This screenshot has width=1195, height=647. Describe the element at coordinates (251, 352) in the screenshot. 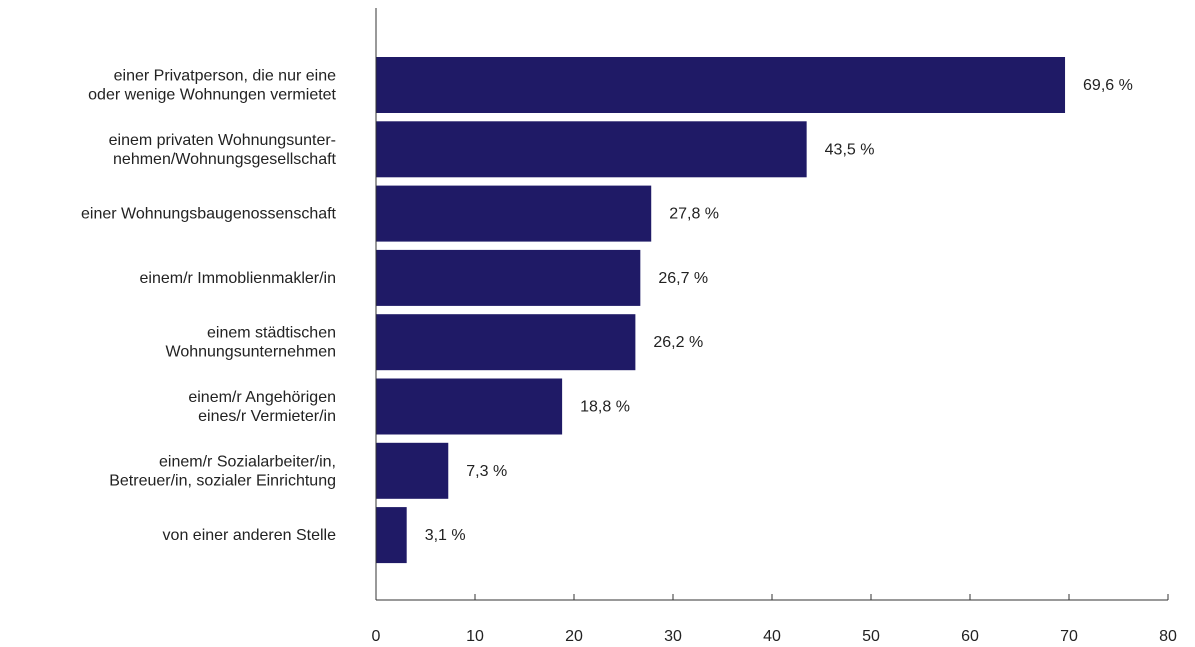

I see `category-label-line: Wohnungsunternehmen` at that location.